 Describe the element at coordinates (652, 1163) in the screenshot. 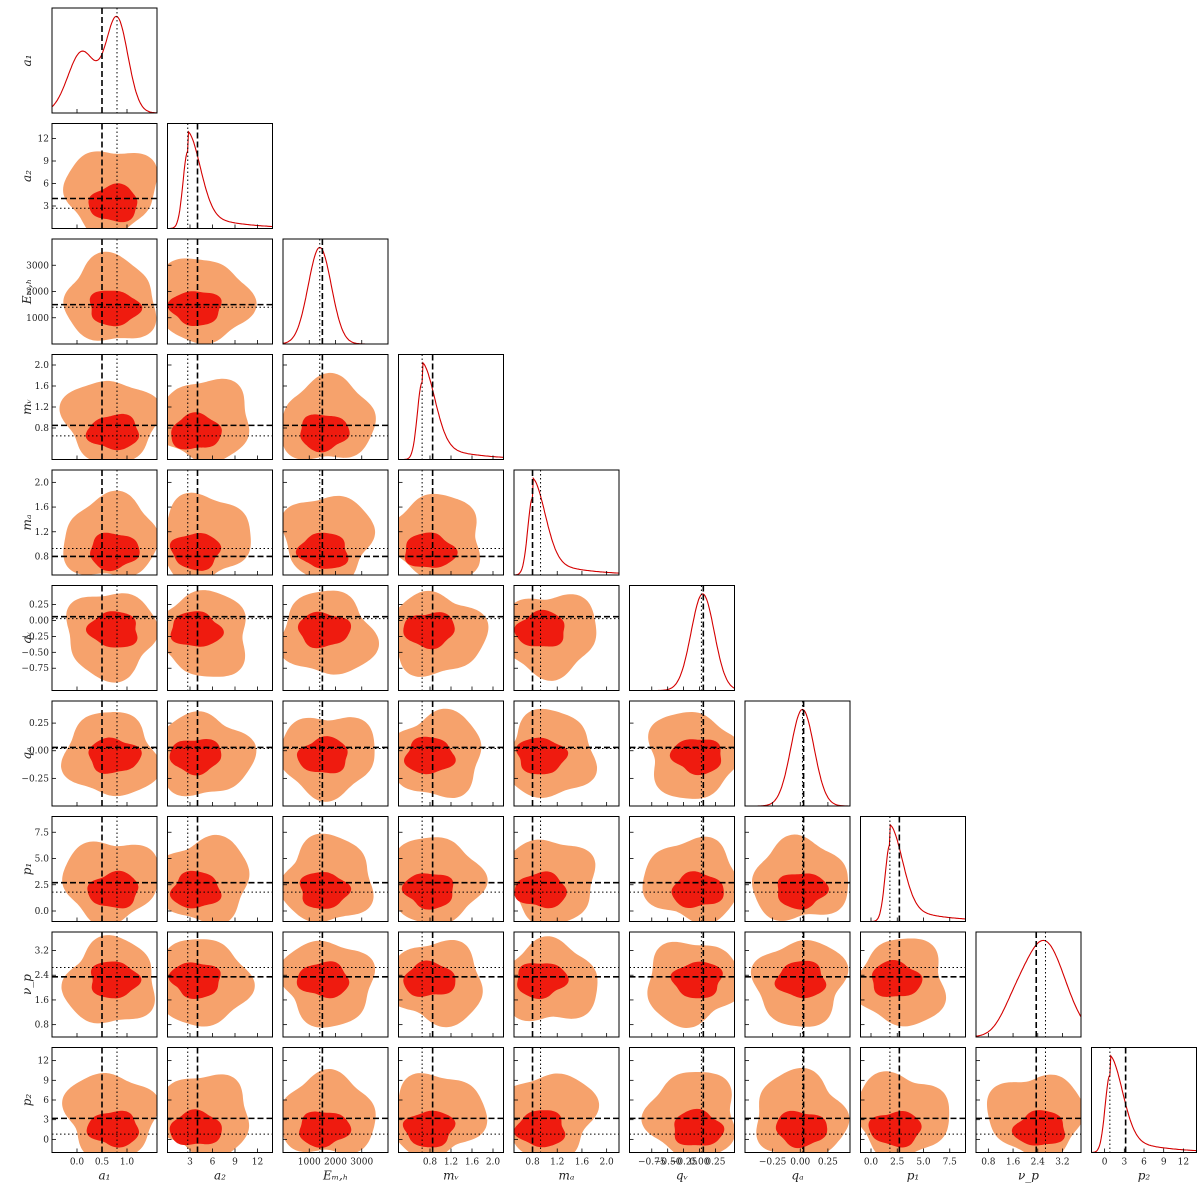

I see `x-tick-label: −0.75` at that location.